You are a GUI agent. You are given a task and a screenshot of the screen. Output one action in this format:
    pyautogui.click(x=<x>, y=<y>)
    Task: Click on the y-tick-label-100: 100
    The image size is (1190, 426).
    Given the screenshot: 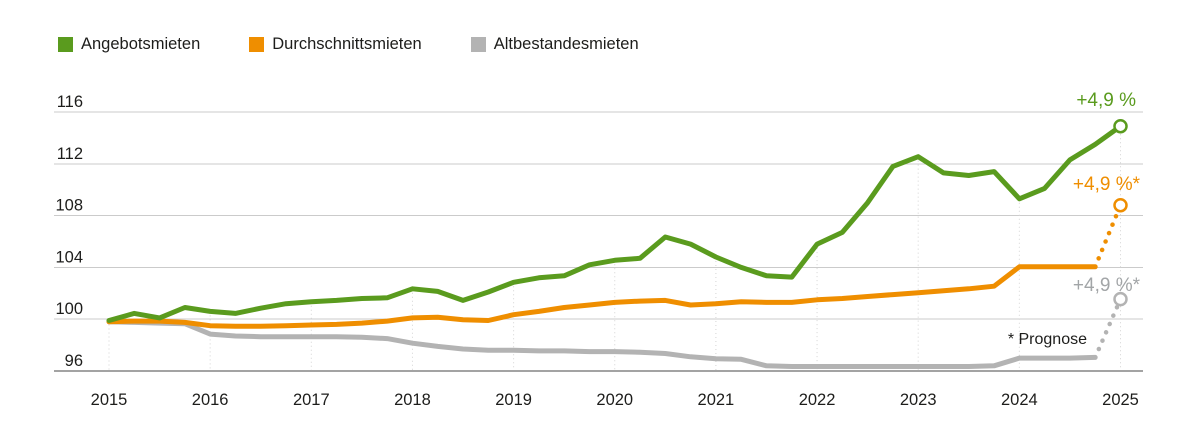 What is the action you would take?
    pyautogui.click(x=69, y=309)
    